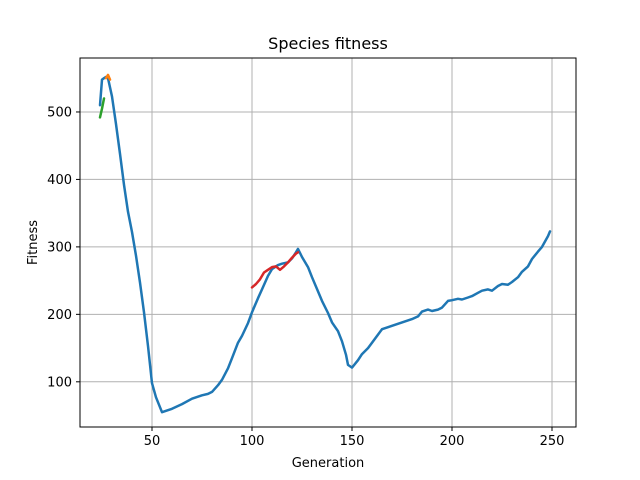 The width and height of the screenshot is (640, 480). What do you see at coordinates (252, 441) in the screenshot?
I see `x-tick-label: 100` at bounding box center [252, 441].